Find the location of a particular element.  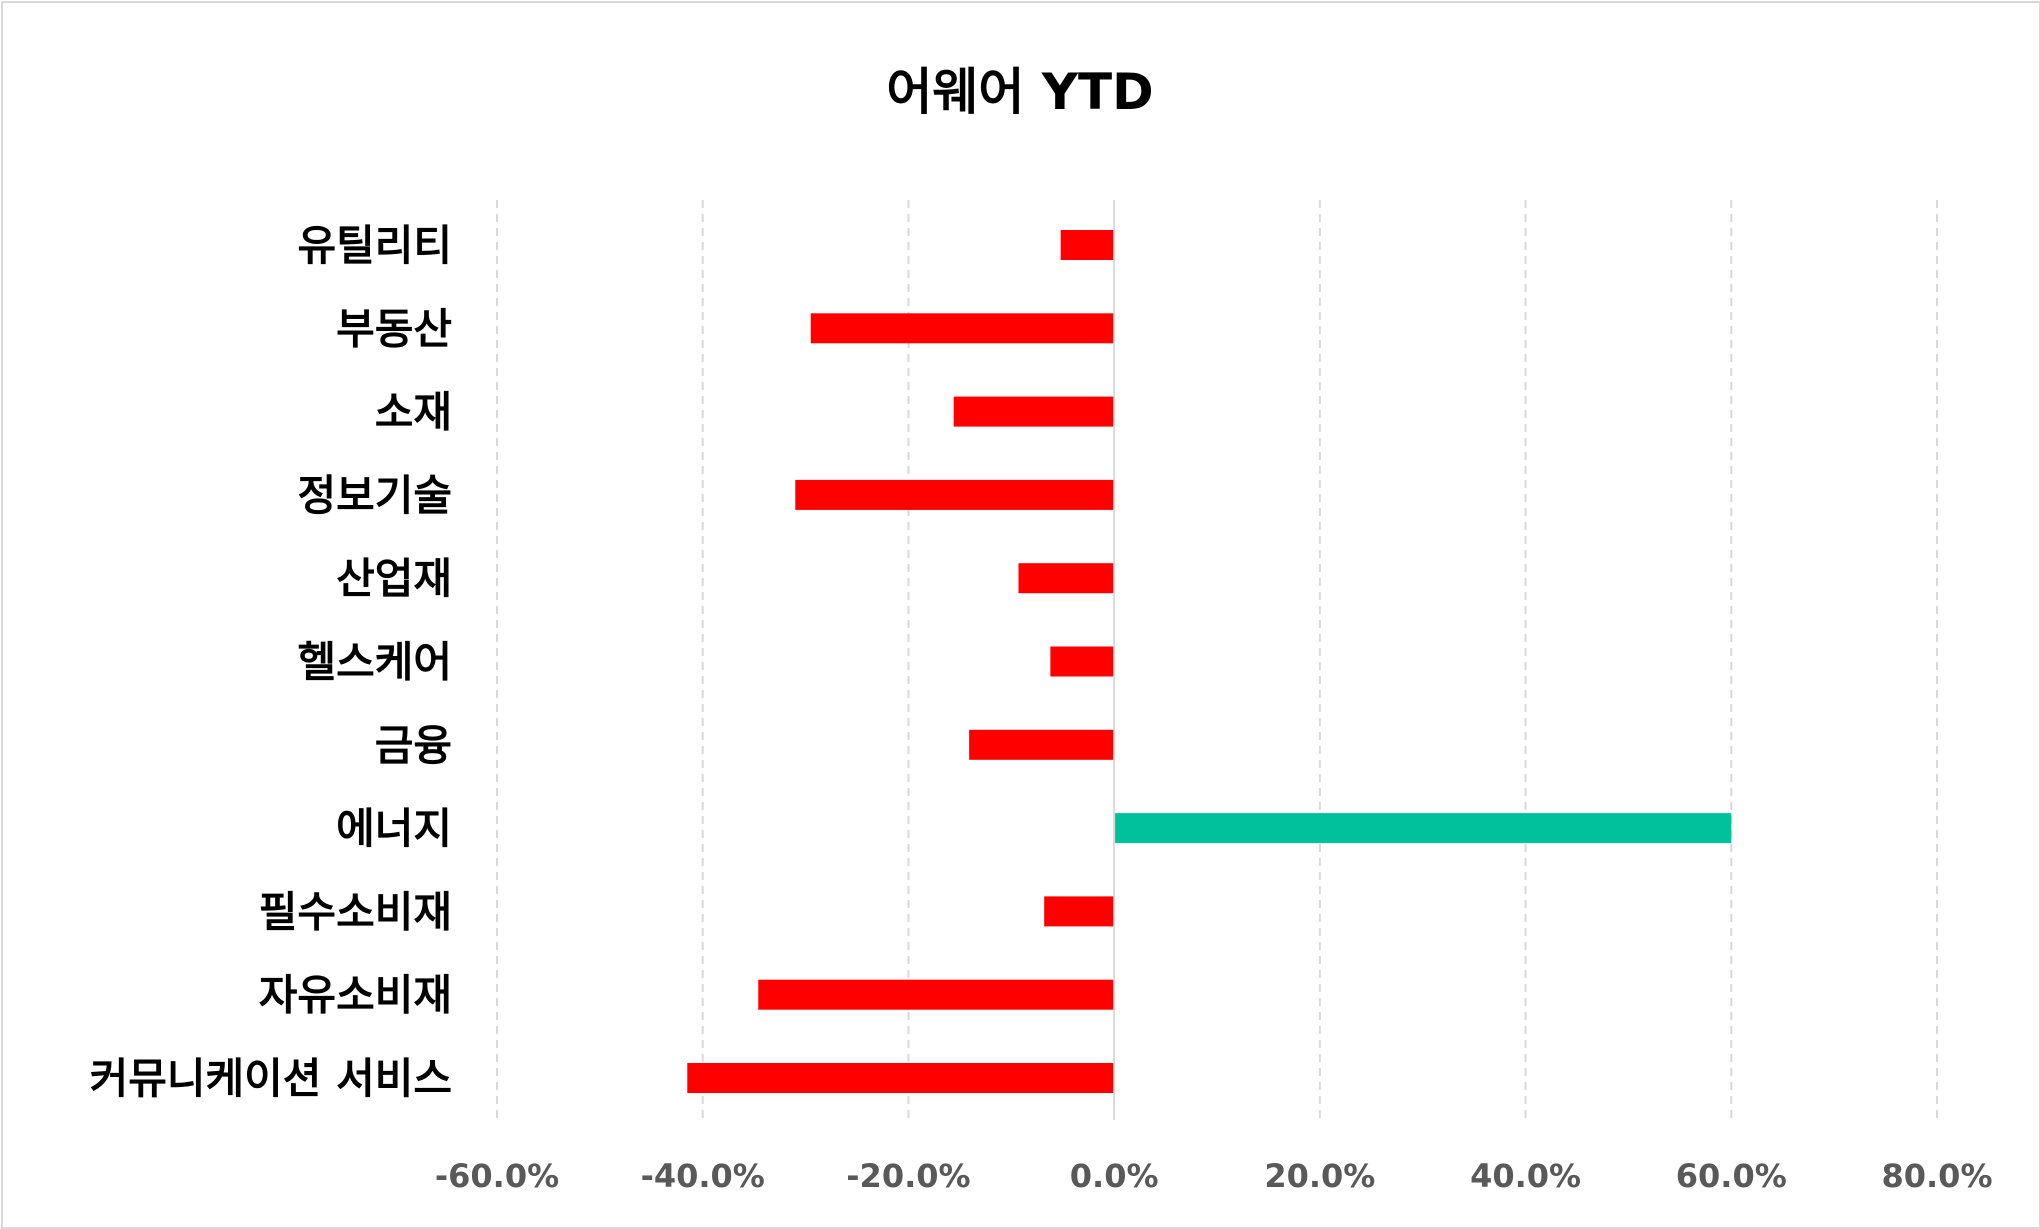

category-label: 헬스케어 is located at coordinates (374, 662).